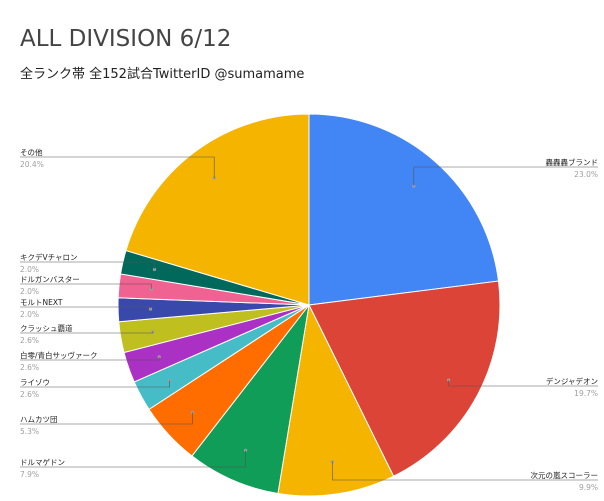 Image resolution: width=604 pixels, height=501 pixels. I want to click on slice-label: ハムカツ団, so click(39, 419).